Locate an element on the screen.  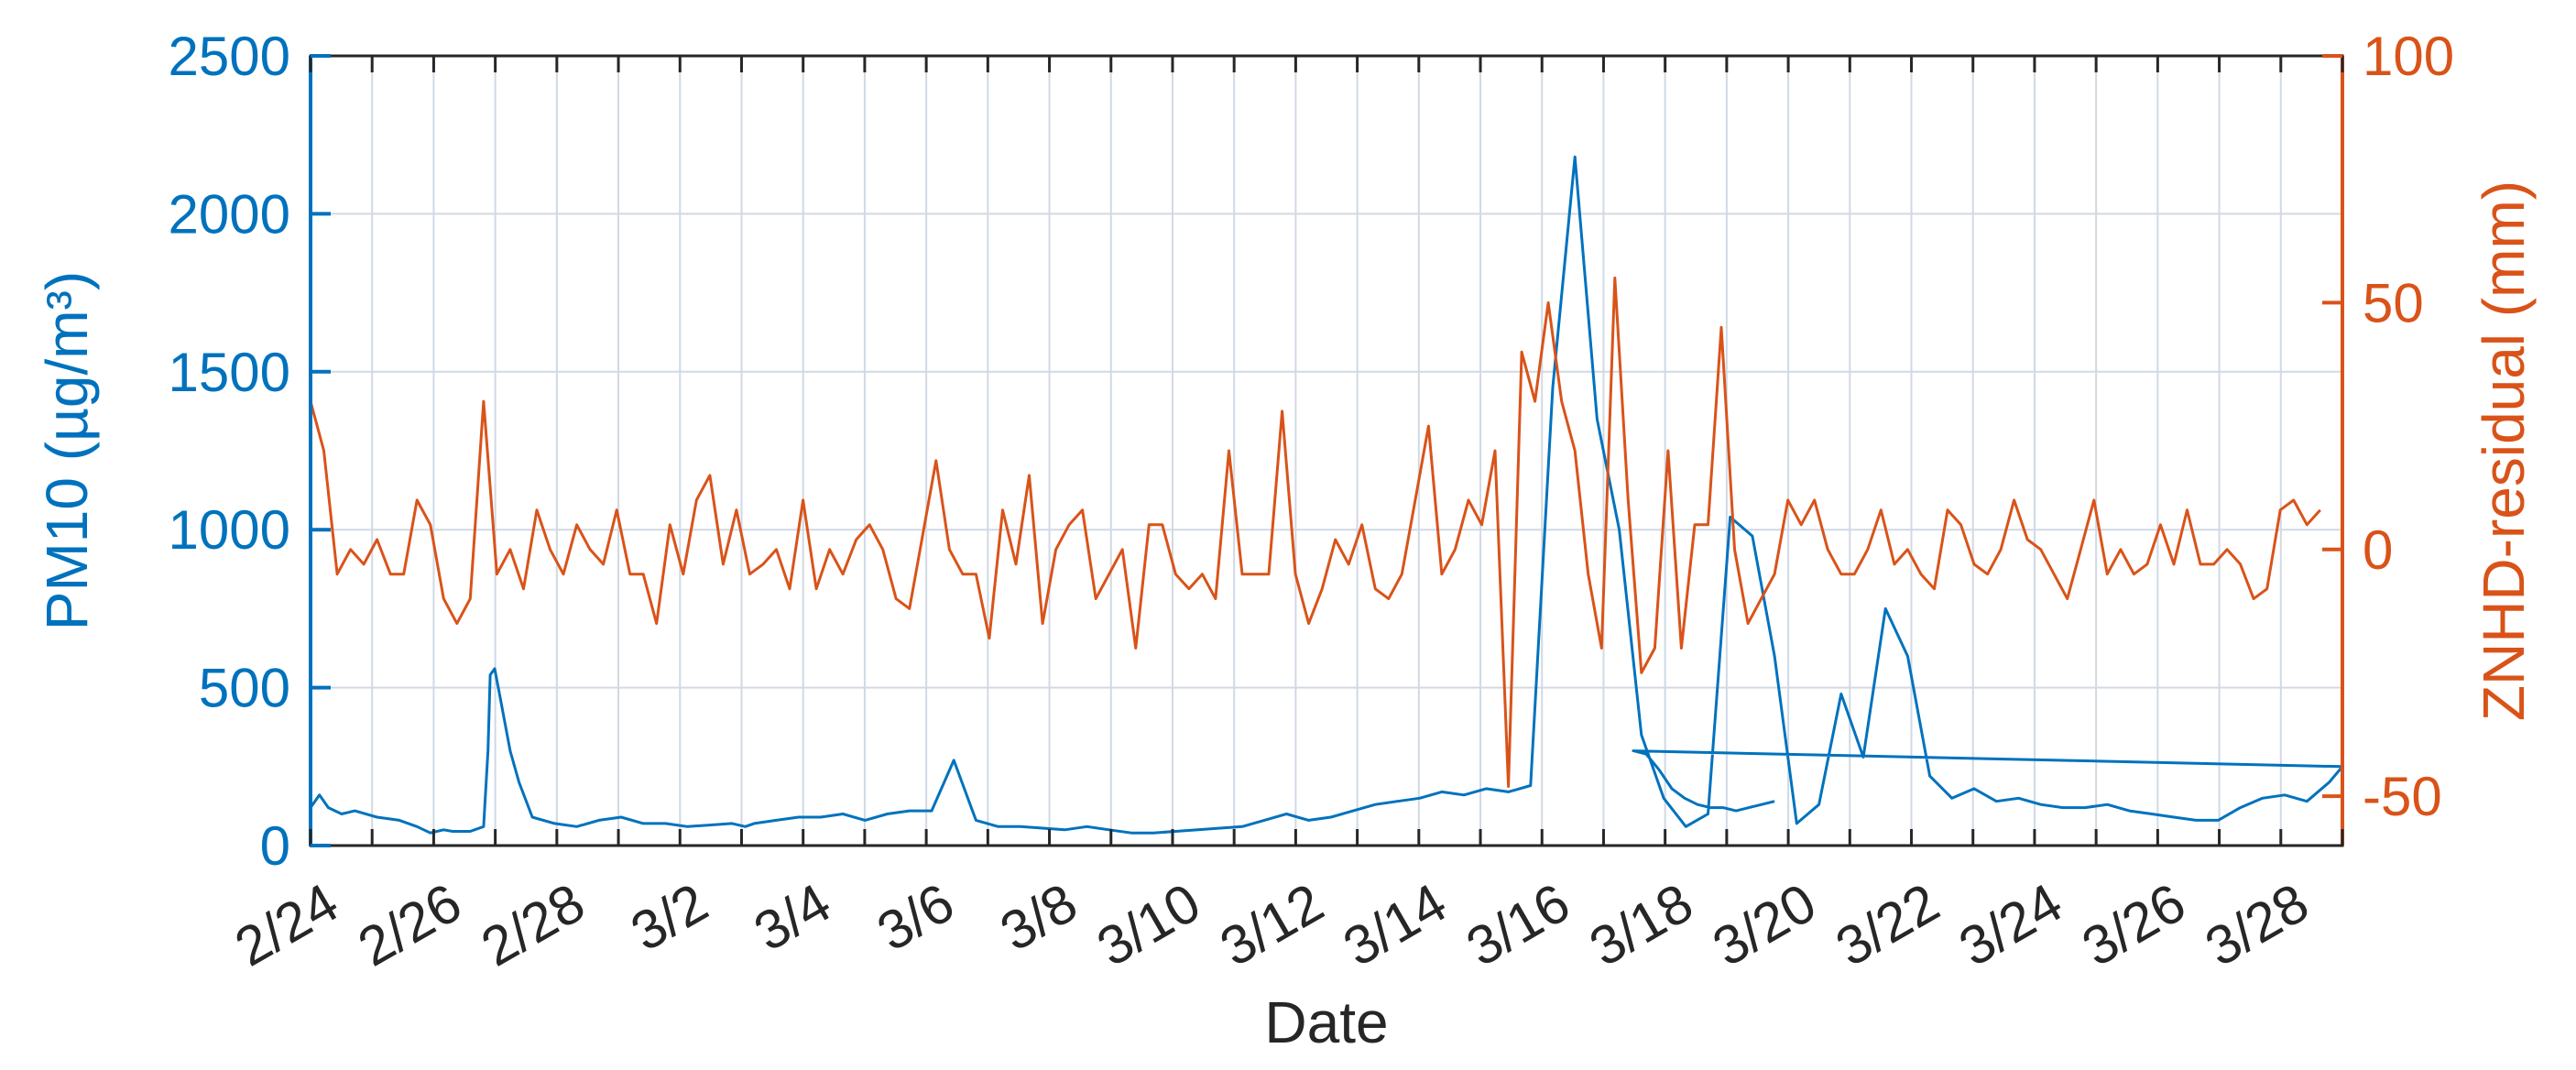
x-tick-label: 3/26 is located at coordinates (2134, 924).